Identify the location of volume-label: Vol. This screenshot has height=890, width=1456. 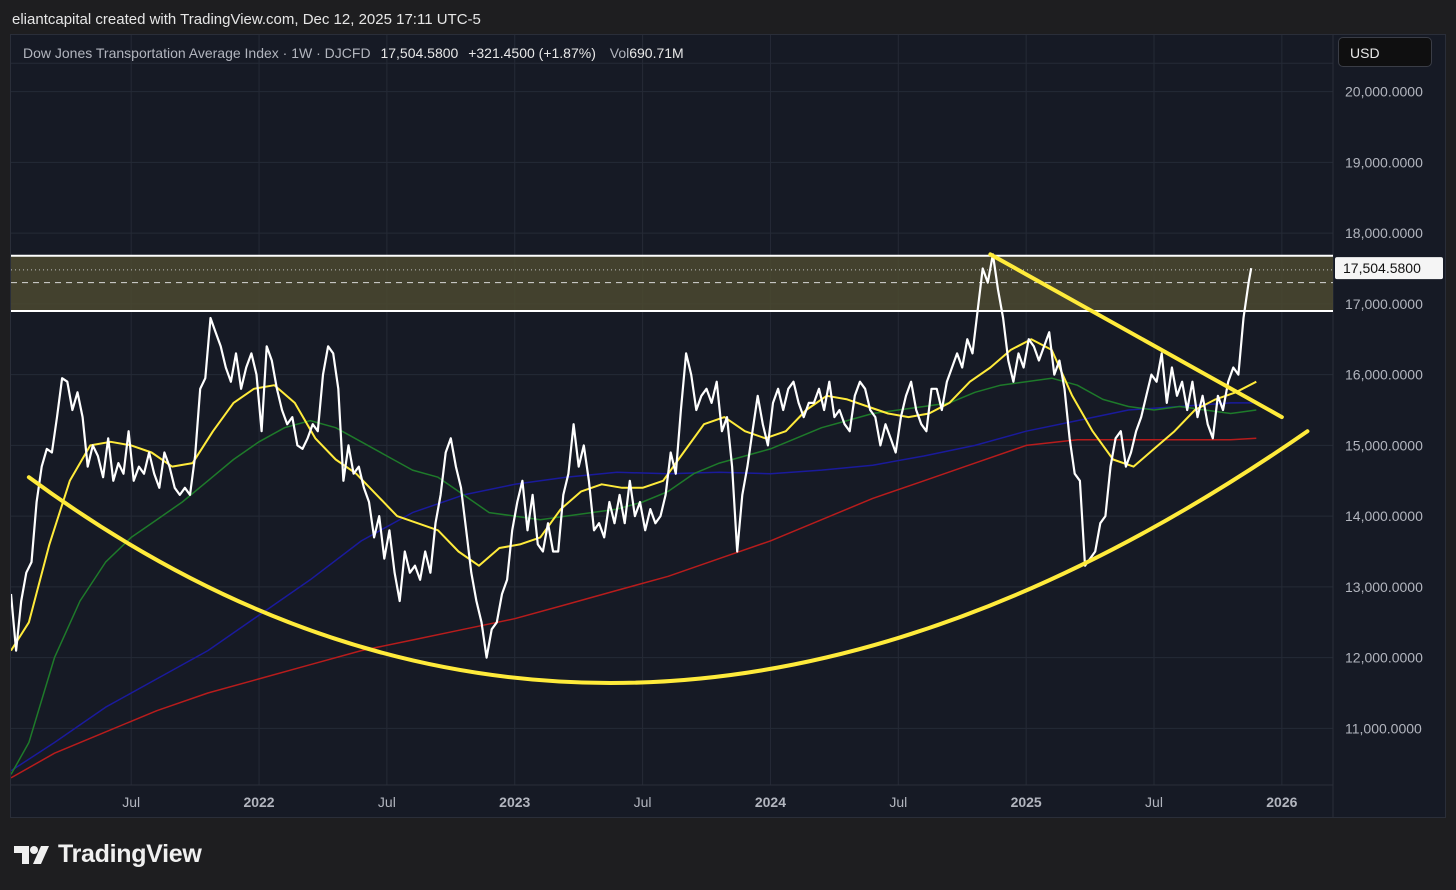
(619, 53).